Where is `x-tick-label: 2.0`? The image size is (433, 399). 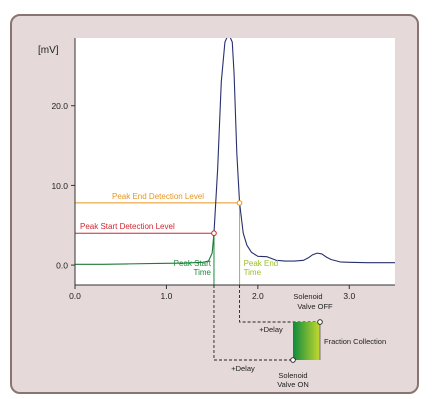
x-tick-label: 2.0 is located at coordinates (258, 296).